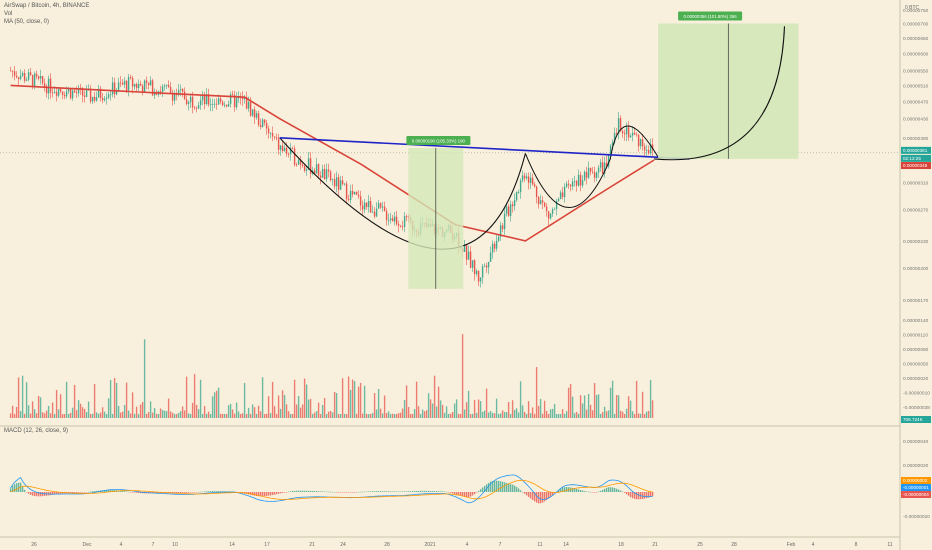 Image resolution: width=932 pixels, height=550 pixels. What do you see at coordinates (916, 55) in the screenshot?
I see `price-tick-label: 0.00000600` at bounding box center [916, 55].